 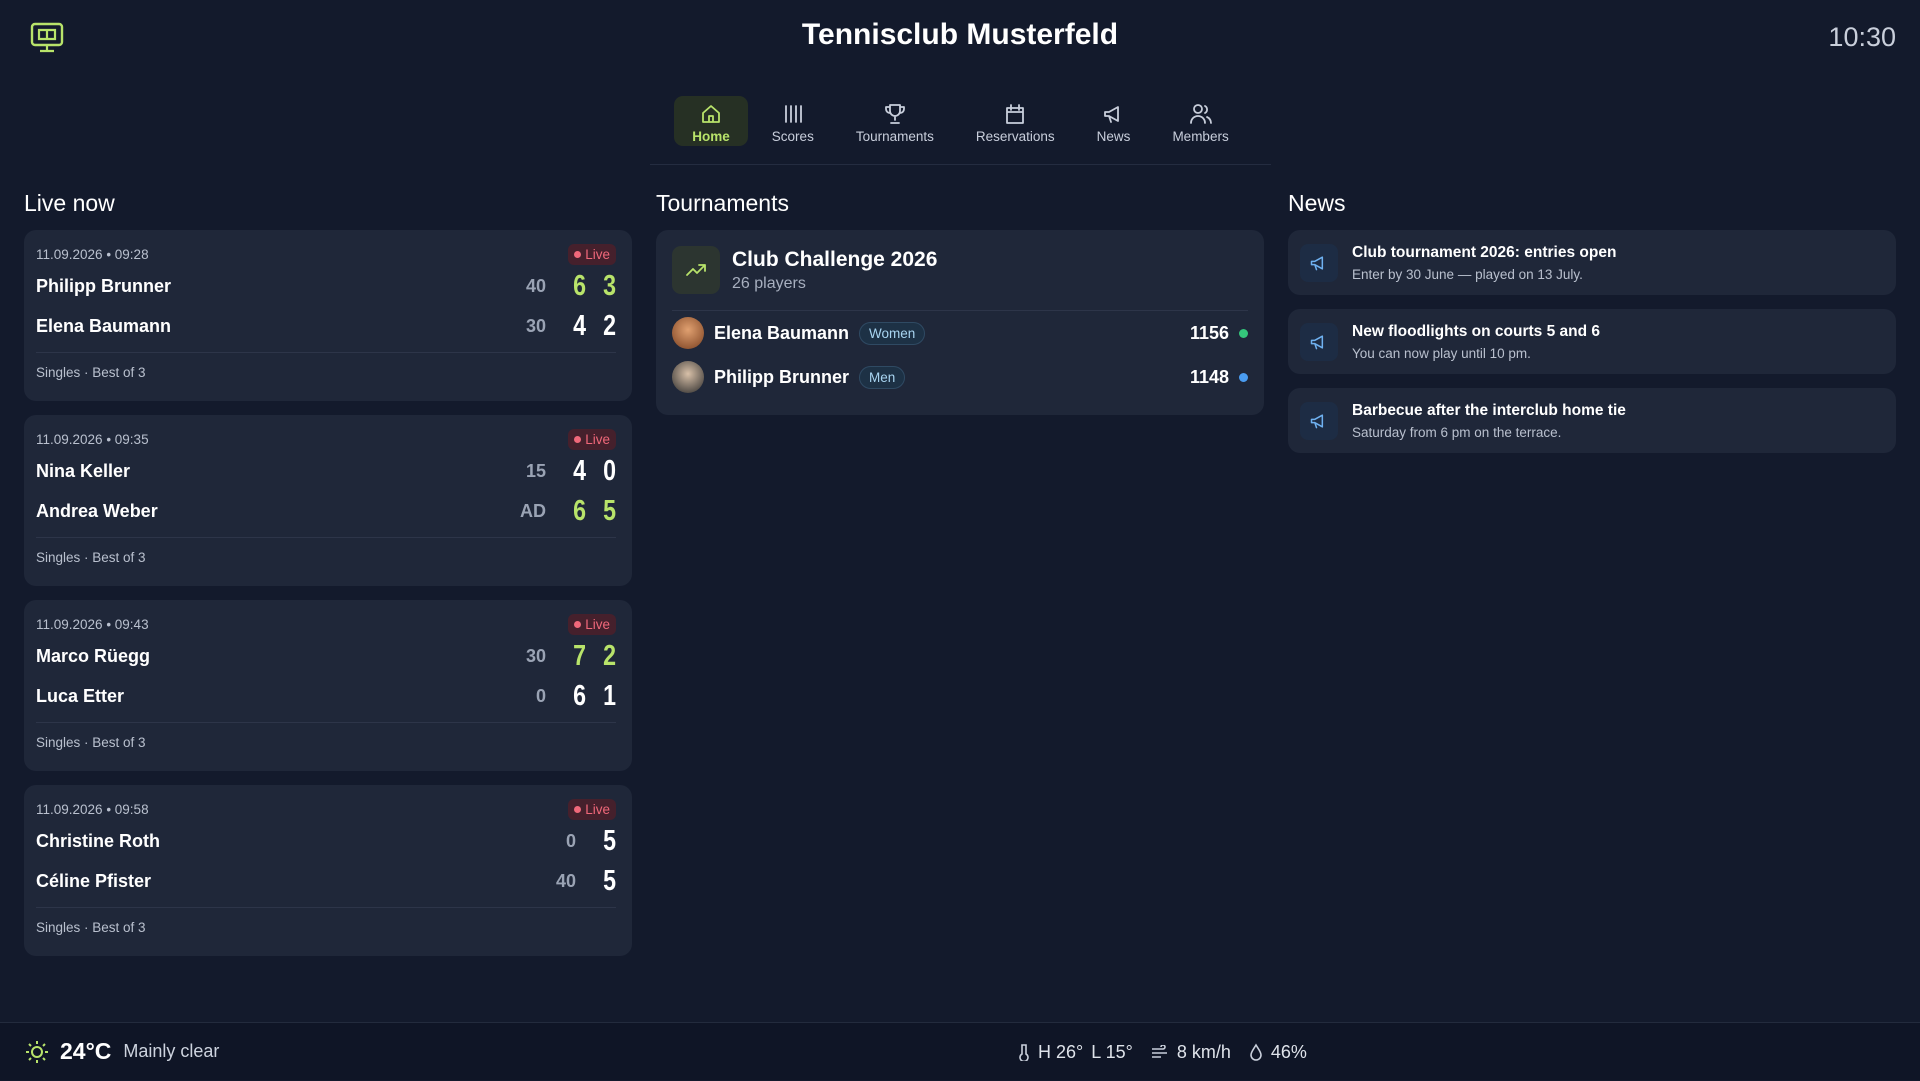 I want to click on player-row: Philipp Brunner 40 6 3, so click(x=326, y=286).